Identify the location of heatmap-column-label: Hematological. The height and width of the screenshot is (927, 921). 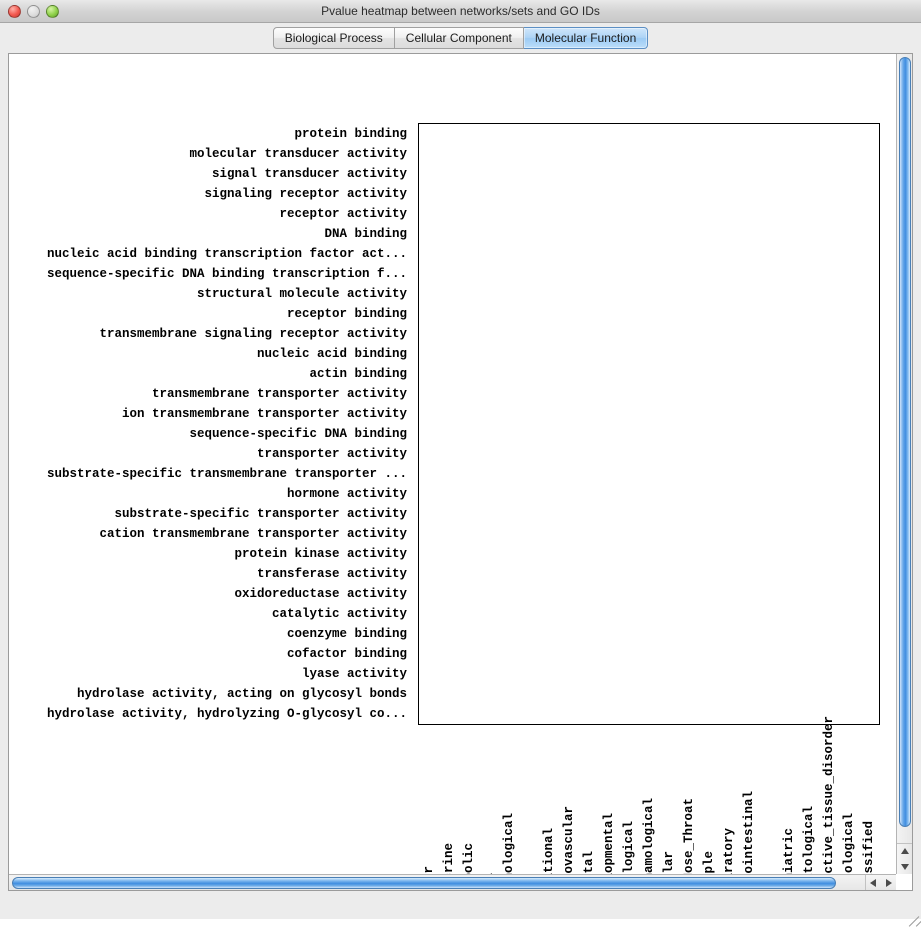
(849, 843).